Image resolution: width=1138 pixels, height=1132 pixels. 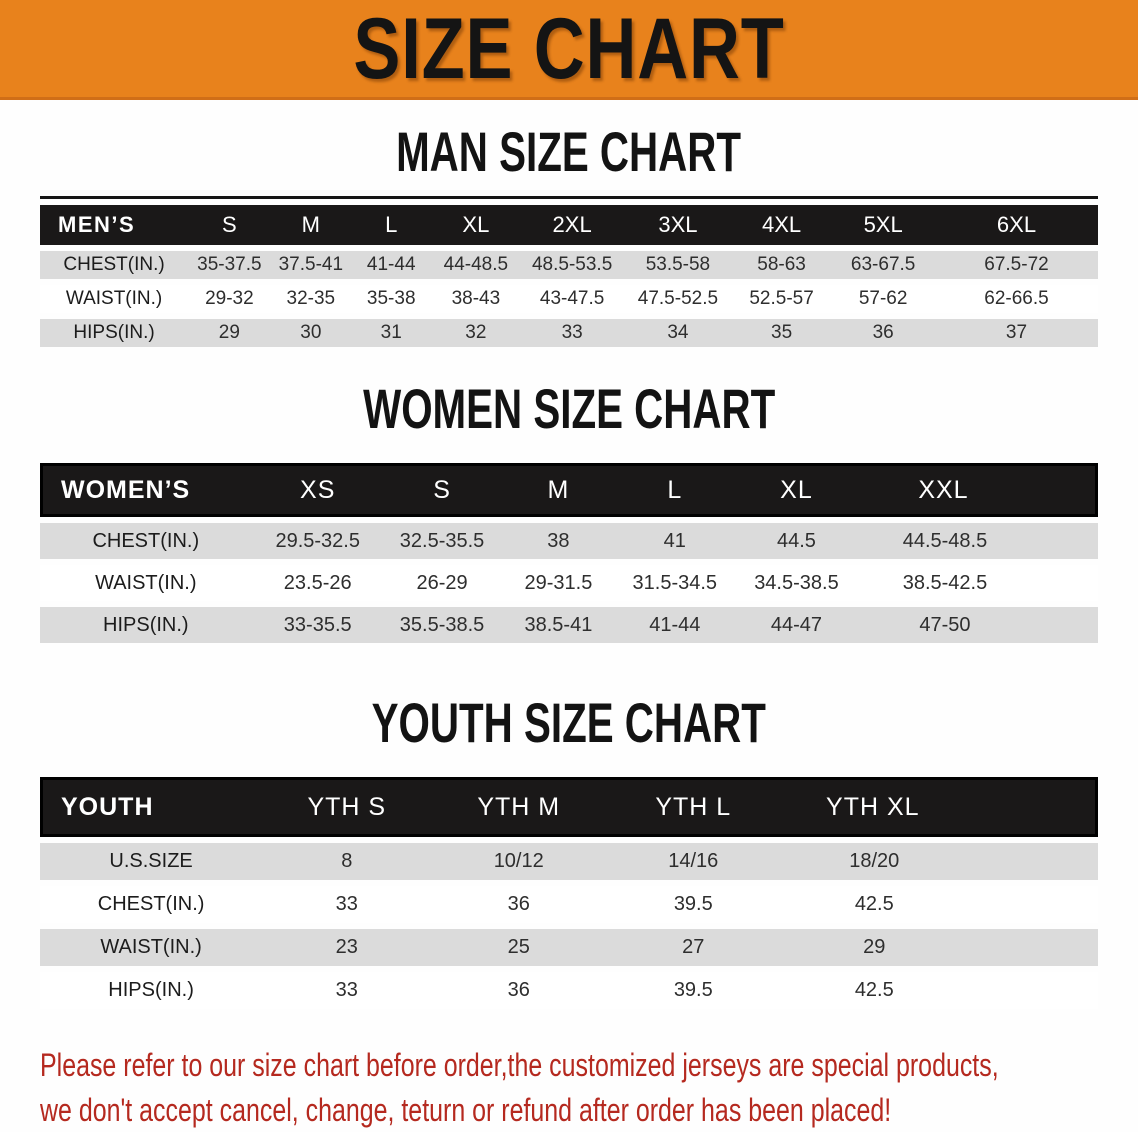 I want to click on women-corner-label: WOMEN’S, so click(x=146, y=490).